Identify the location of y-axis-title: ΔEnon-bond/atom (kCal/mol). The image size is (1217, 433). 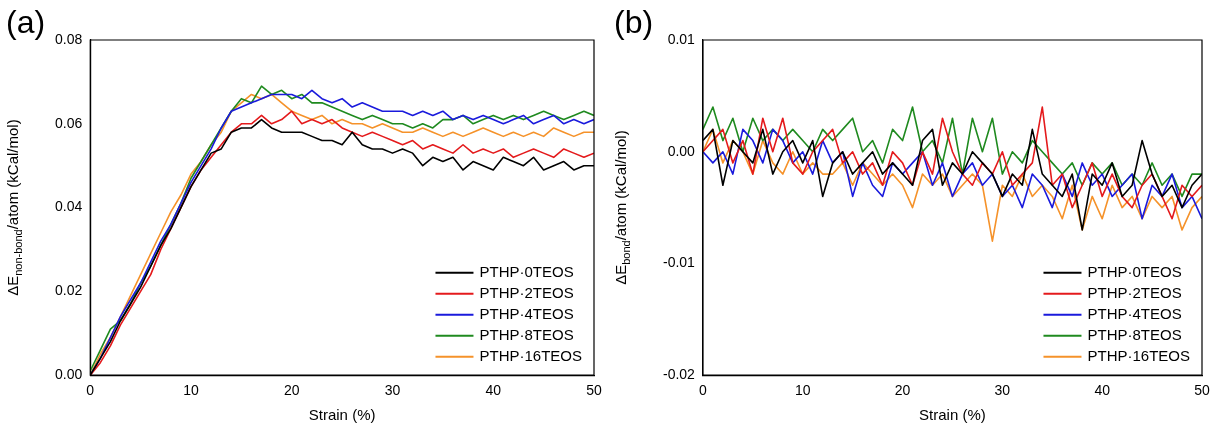
(14, 207).